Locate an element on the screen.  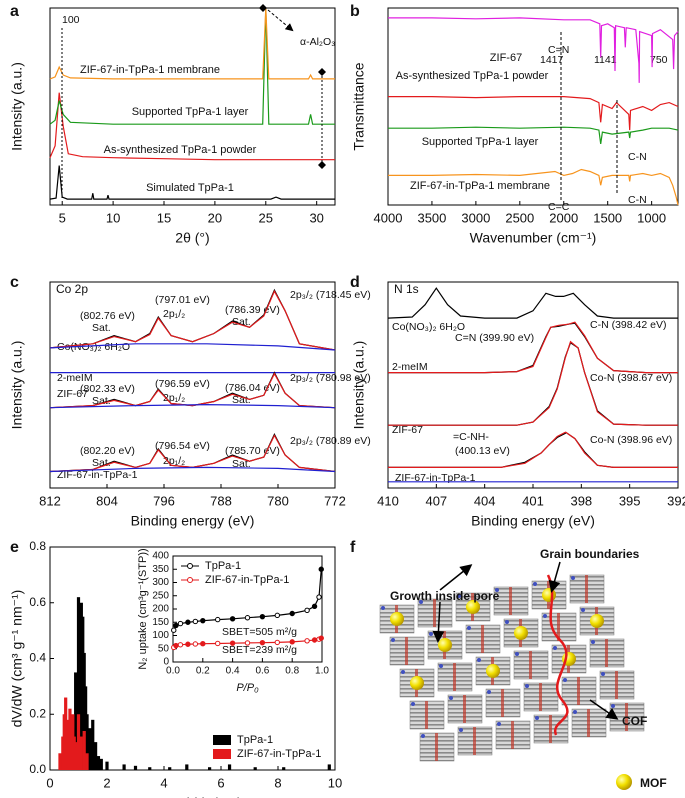
series-label: As-synthesized TpPa-1 powder is located at coordinates (472, 76).